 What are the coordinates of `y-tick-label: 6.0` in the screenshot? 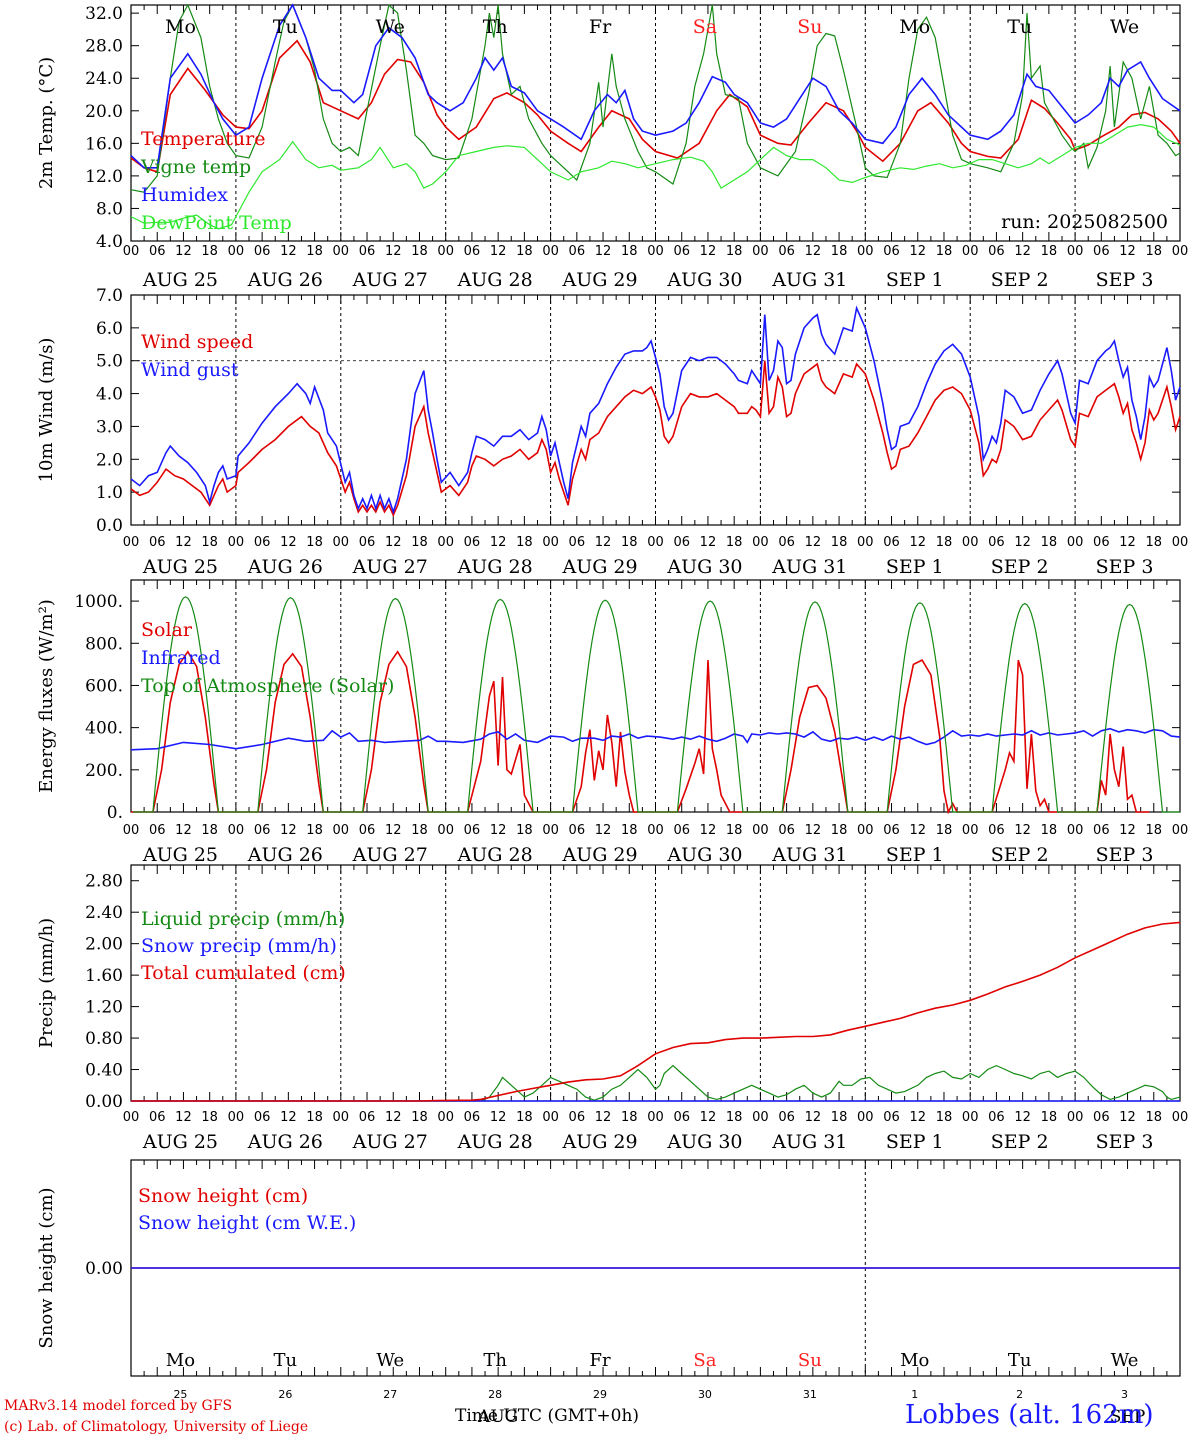 It's located at (109, 329).